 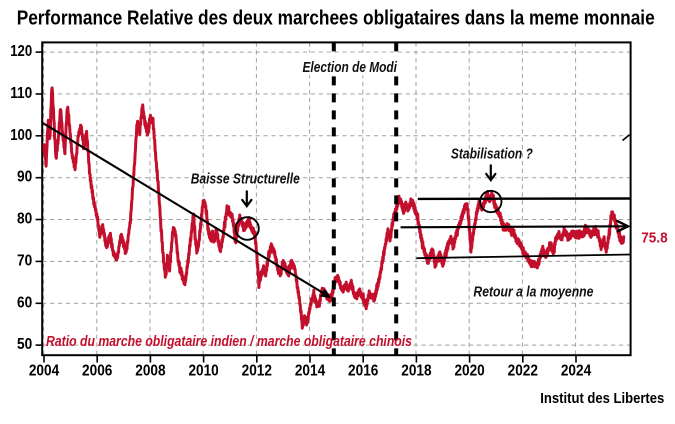 What do you see at coordinates (21, 51) in the screenshot?
I see `svg-text: 120` at bounding box center [21, 51].